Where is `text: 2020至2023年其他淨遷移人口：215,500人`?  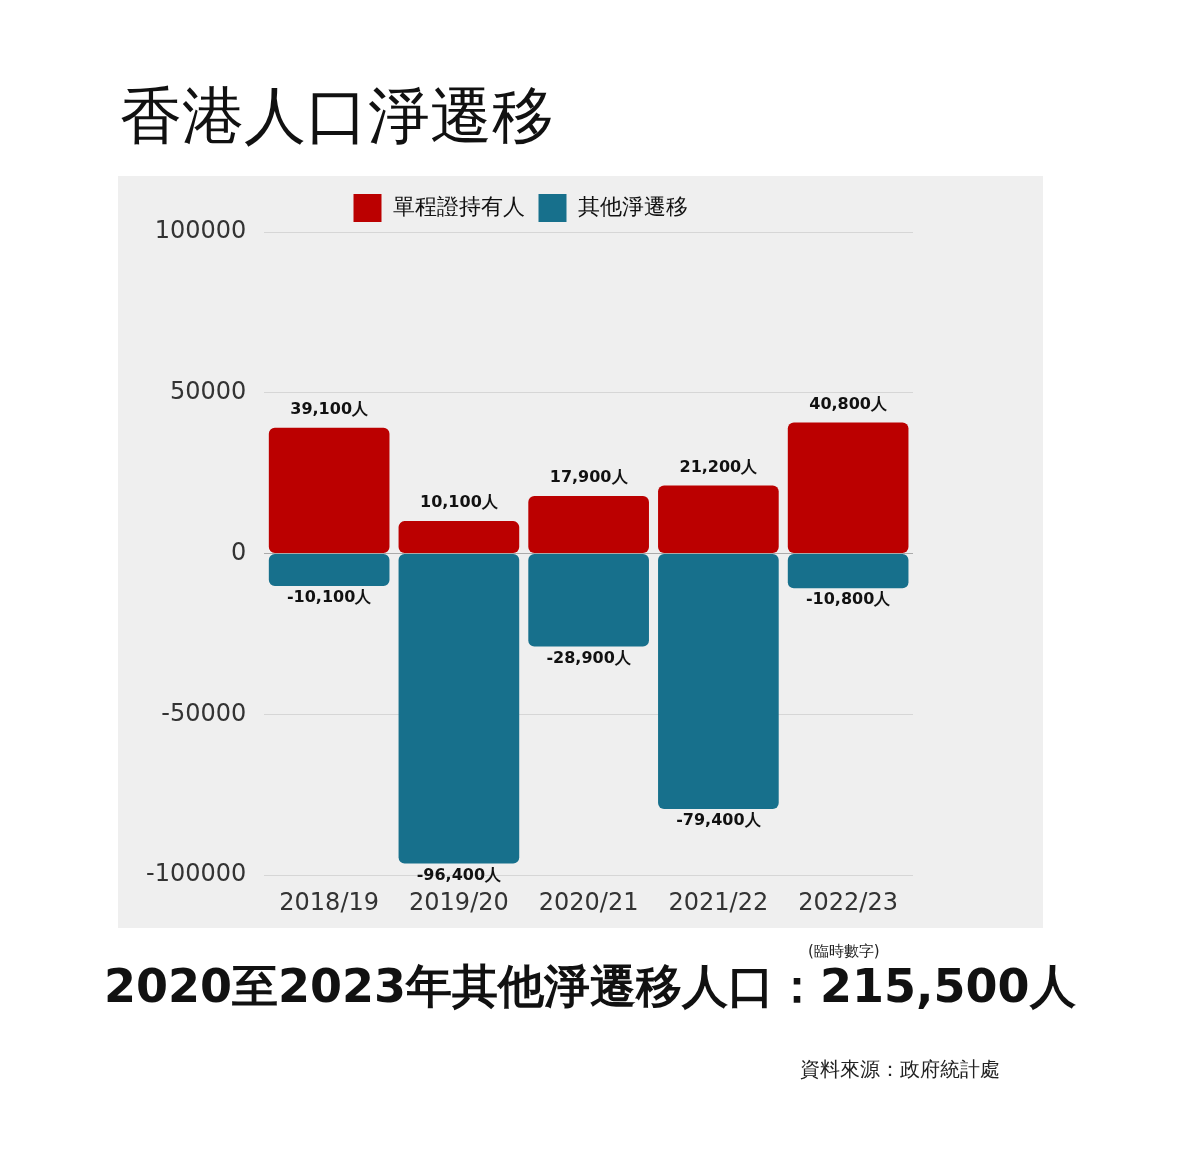 text: 2020至2023年其他淨遷移人口：215,500人 is located at coordinates (590, 987).